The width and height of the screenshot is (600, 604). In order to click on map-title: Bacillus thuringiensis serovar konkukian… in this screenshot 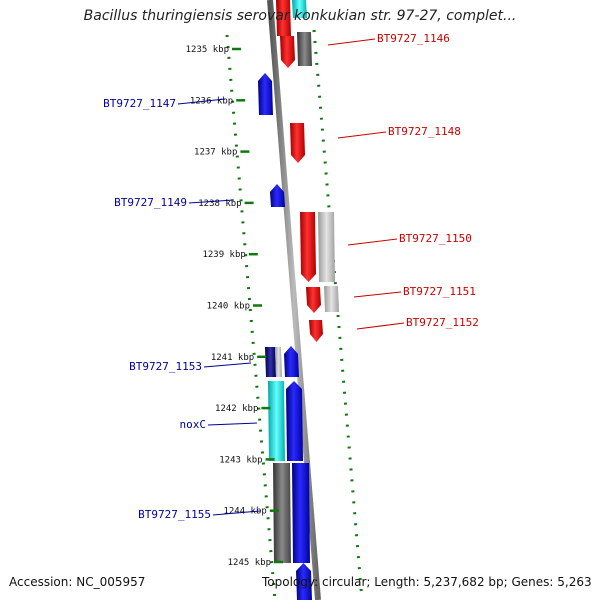, I will do `click(300, 16)`.